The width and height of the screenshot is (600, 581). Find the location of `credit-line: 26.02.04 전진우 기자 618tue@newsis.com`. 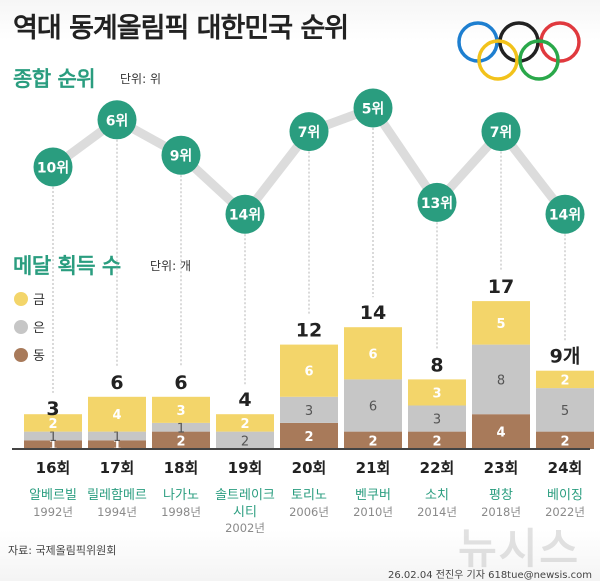

credit-line: 26.02.04 전진우 기자 618tue@newsis.com is located at coordinates (490, 575).